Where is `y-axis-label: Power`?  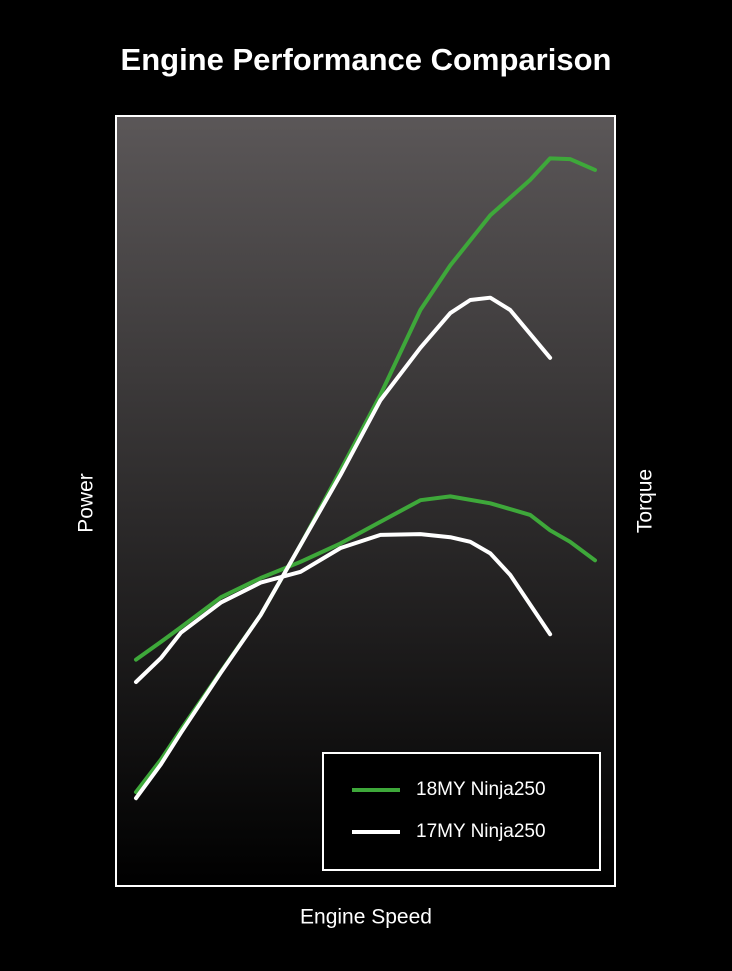 y-axis-label: Power is located at coordinates (86, 503).